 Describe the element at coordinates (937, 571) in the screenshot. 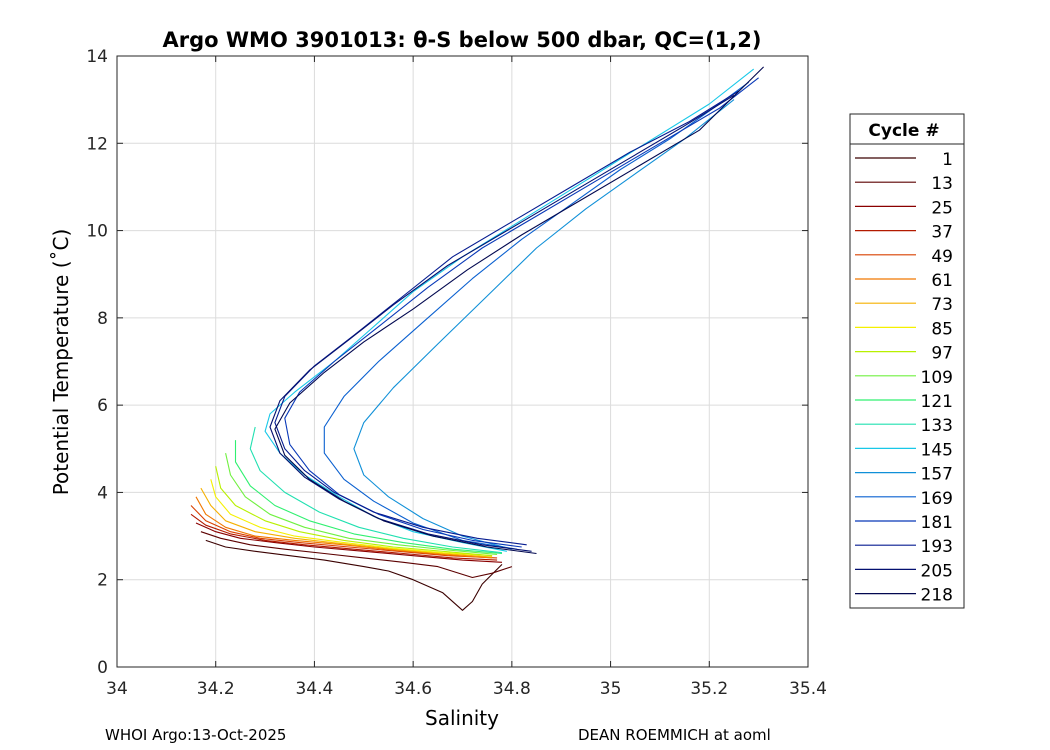

I see `legend-label-cycle-205: 205` at that location.